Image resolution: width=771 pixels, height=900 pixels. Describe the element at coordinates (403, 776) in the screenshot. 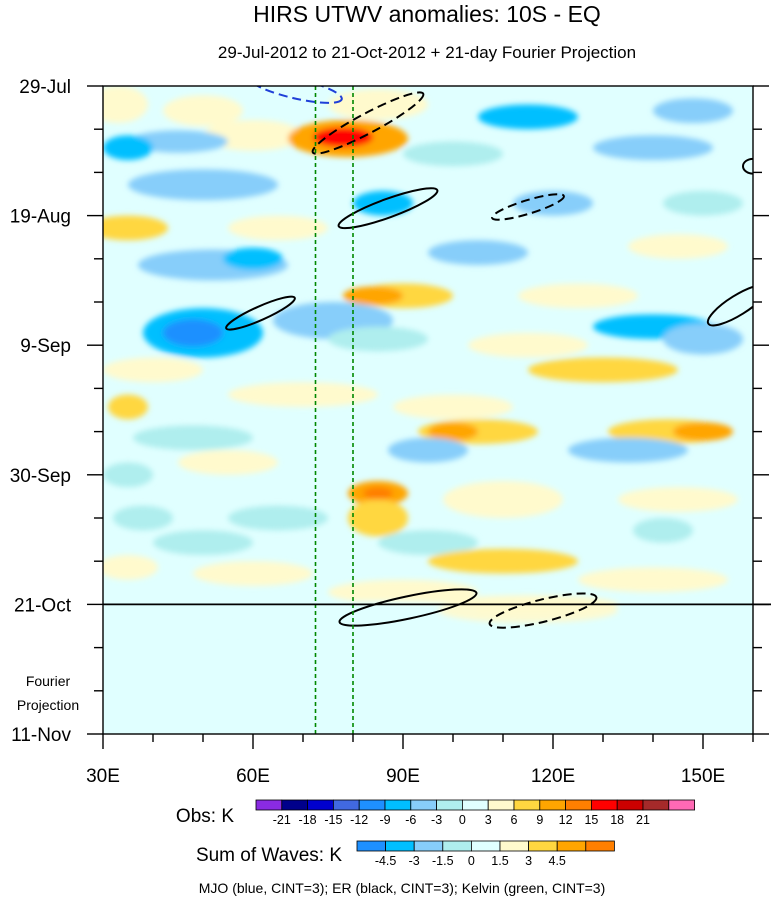

I see `x-tick-label: 90E` at that location.